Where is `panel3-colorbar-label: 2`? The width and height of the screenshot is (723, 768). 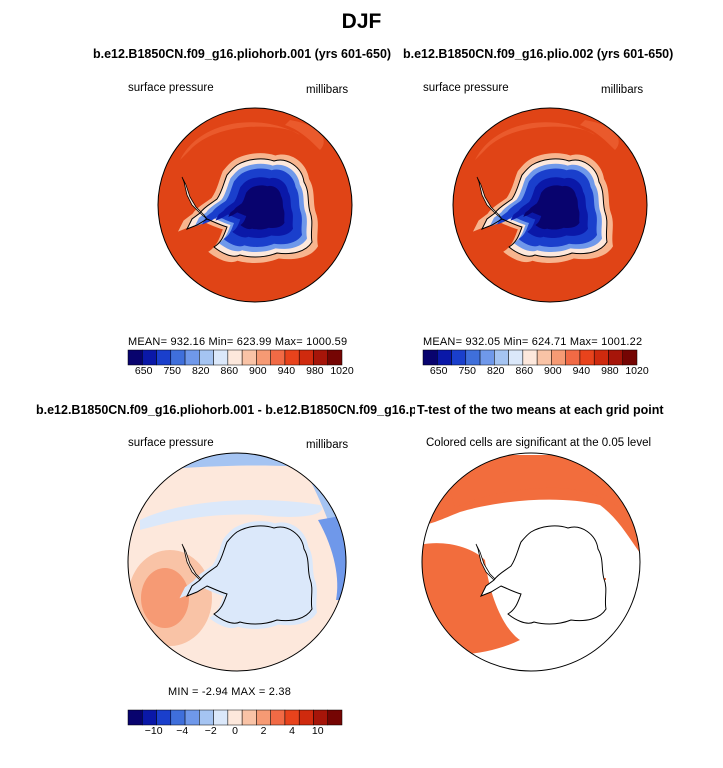
panel3-colorbar-label: 2 is located at coordinates (263, 731).